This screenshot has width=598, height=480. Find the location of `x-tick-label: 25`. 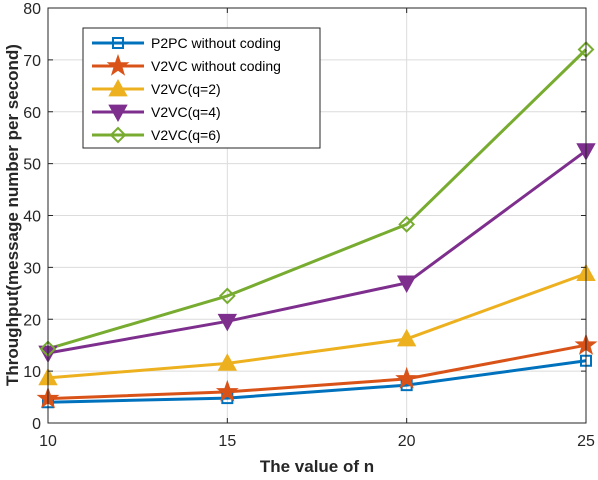

x-tick-label: 25 is located at coordinates (586, 441).